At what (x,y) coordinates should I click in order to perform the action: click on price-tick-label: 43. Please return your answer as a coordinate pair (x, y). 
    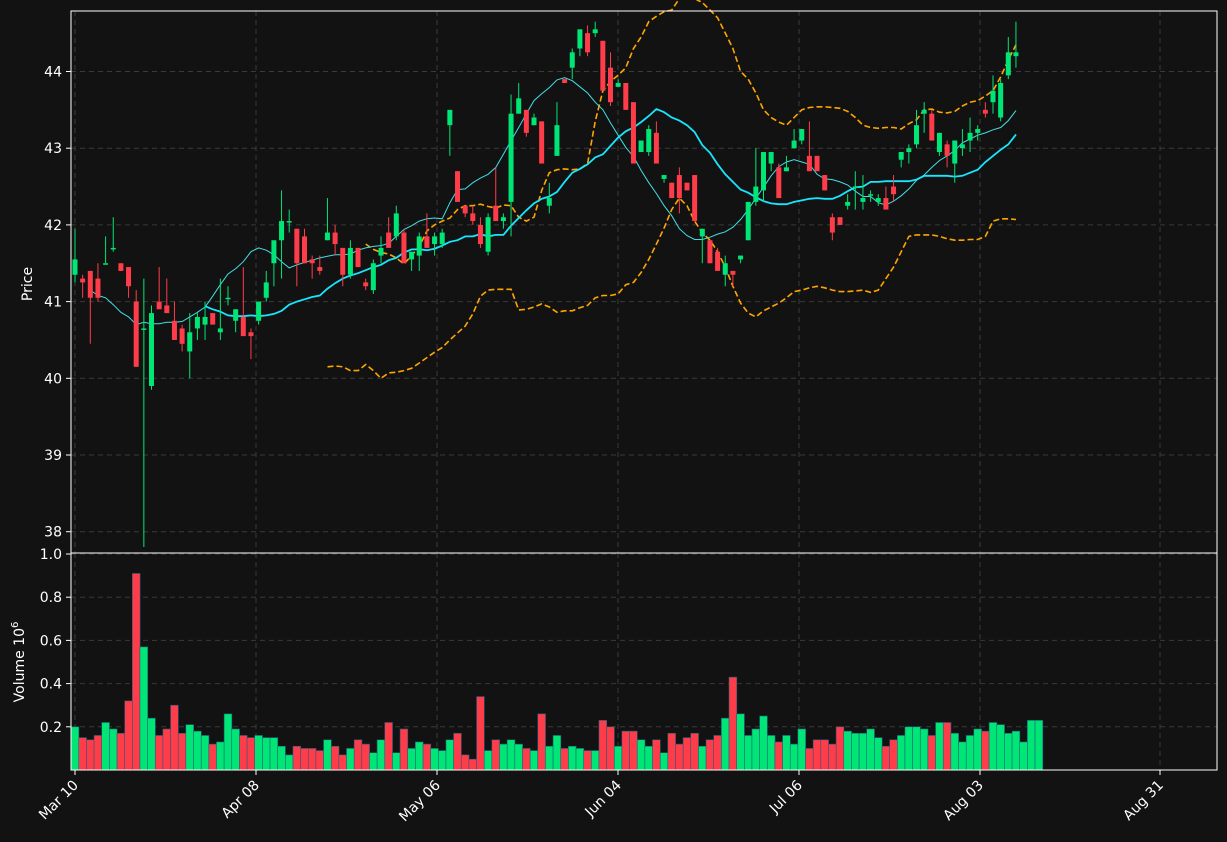
    Looking at the image, I should click on (53, 149).